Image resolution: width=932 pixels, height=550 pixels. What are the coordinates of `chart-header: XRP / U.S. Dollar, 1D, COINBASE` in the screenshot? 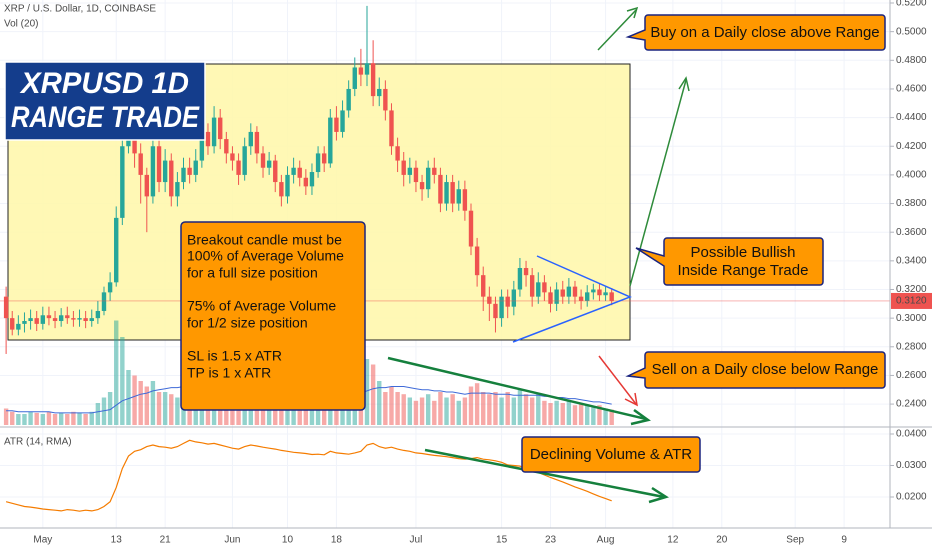 It's located at (80, 9).